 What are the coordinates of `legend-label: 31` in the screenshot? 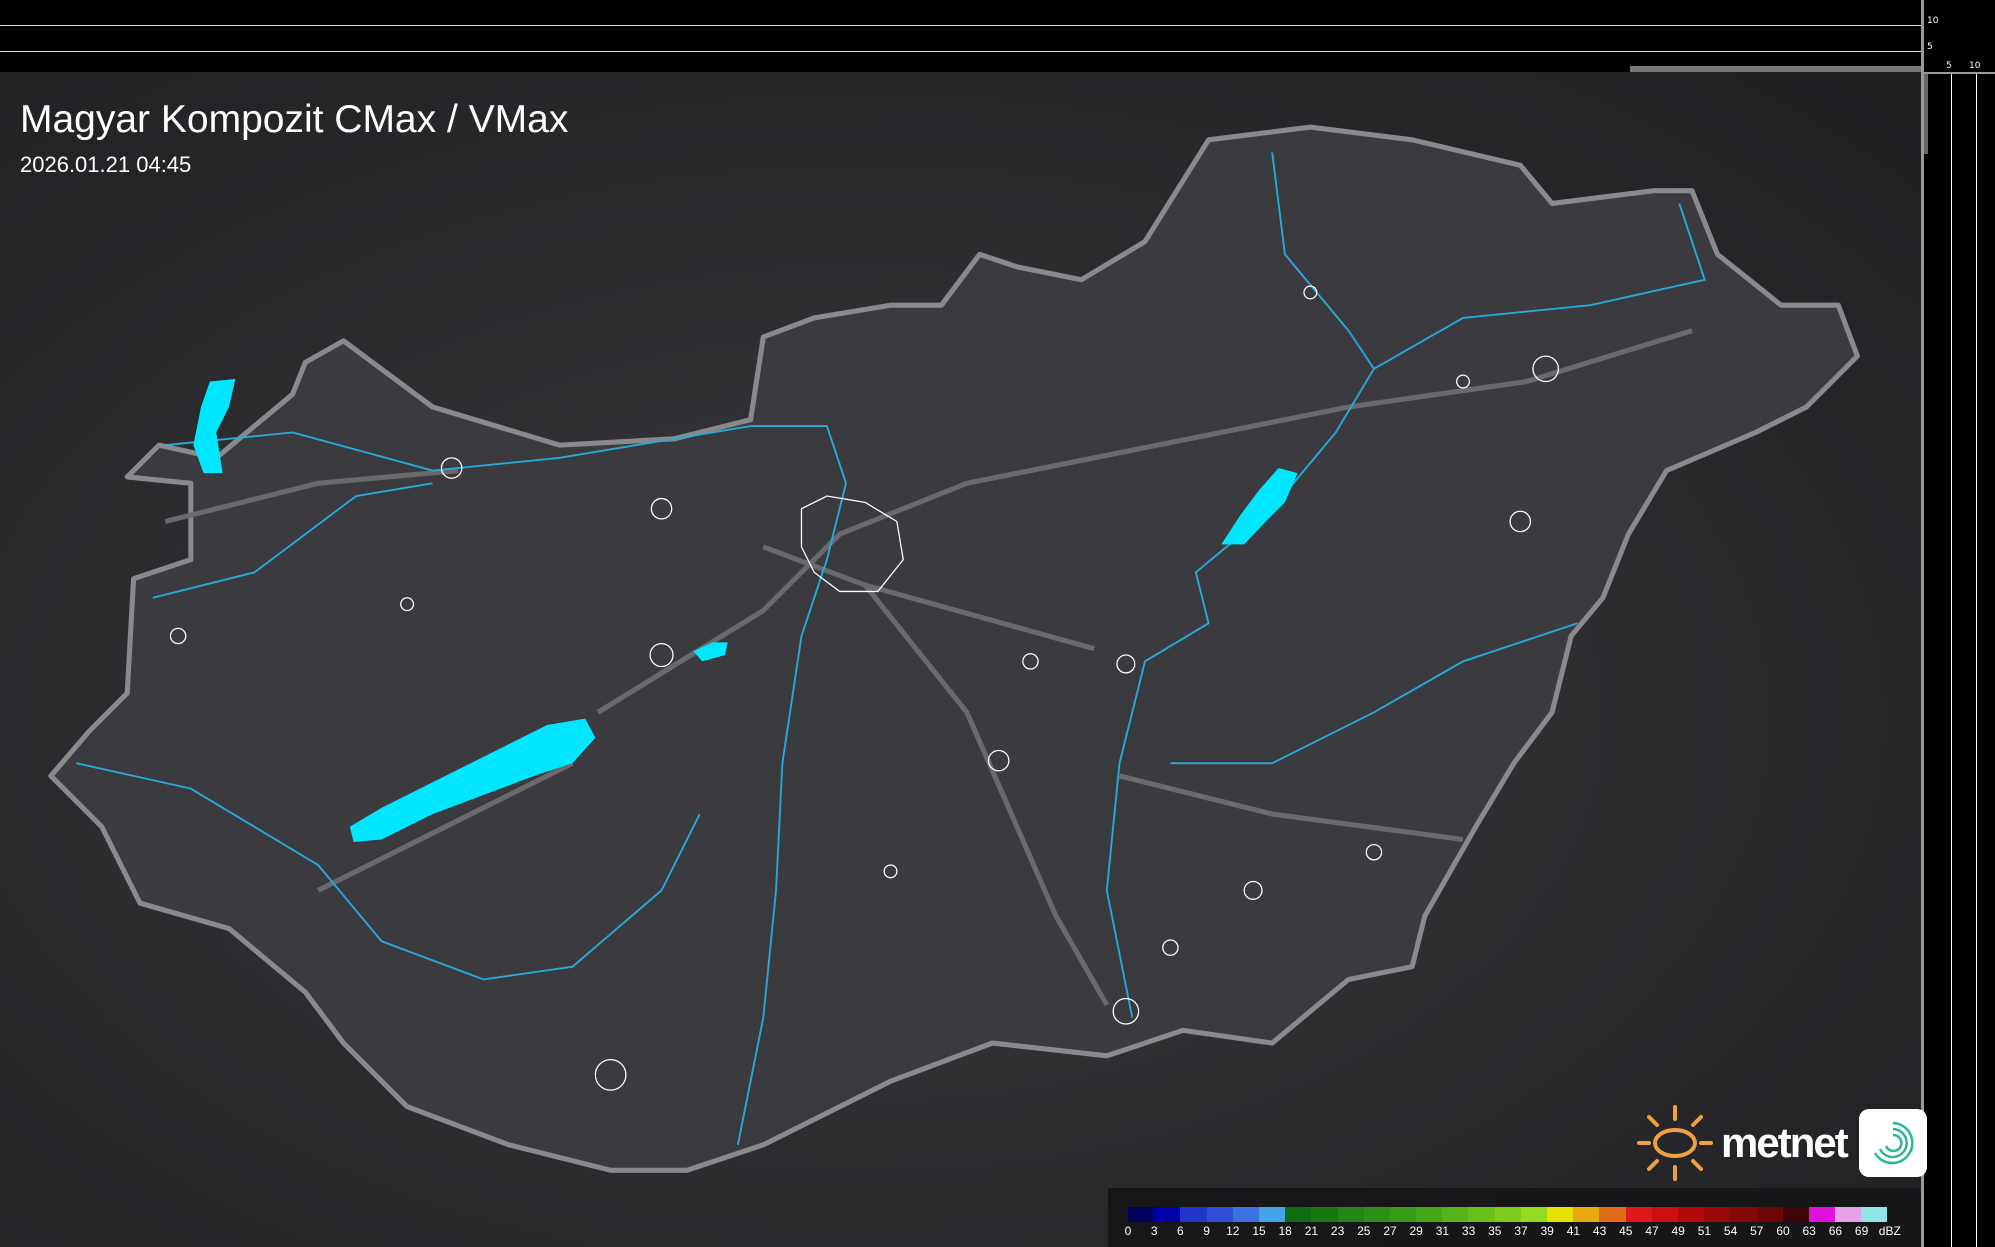 It's located at (1442, 1231).